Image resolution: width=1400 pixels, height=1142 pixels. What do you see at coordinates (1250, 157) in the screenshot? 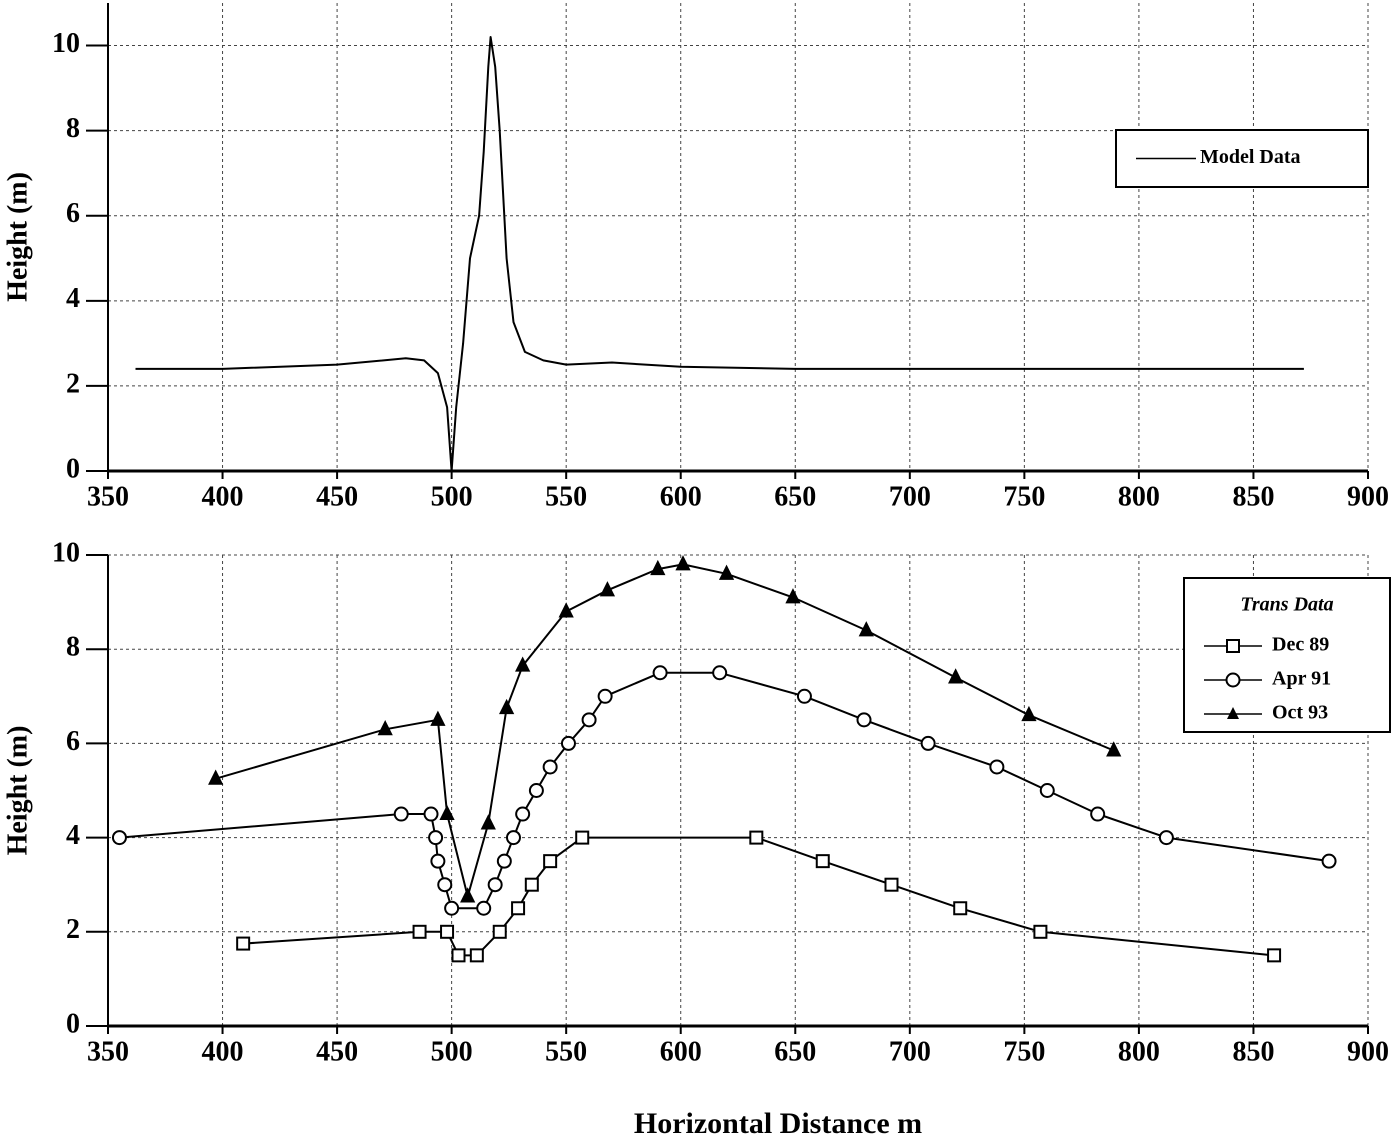
I see `legend-label: Model Data` at bounding box center [1250, 157].